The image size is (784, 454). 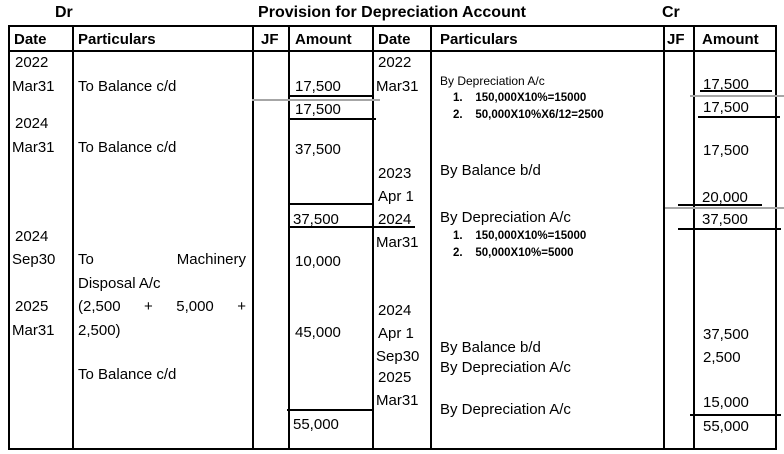 I want to click on debit-date-year: 2022, so click(x=32, y=62).